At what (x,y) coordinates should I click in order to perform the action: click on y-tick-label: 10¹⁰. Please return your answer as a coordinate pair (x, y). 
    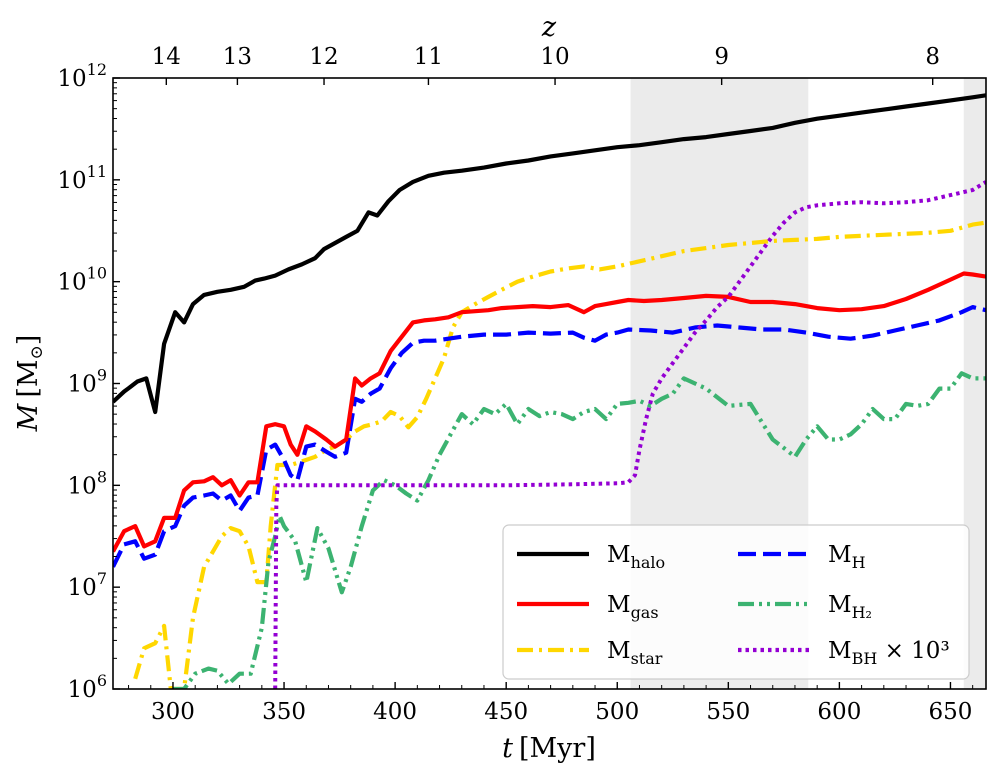
    Looking at the image, I should click on (82, 280).